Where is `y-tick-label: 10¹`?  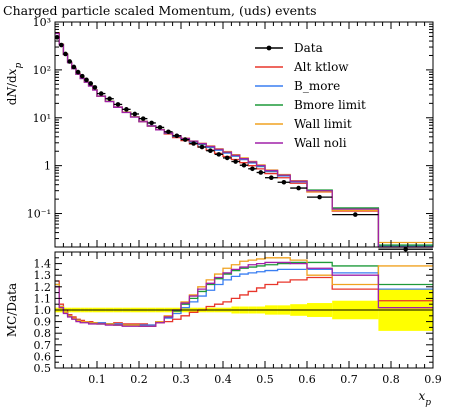 y-tick-label: 10¹ is located at coordinates (42, 118).